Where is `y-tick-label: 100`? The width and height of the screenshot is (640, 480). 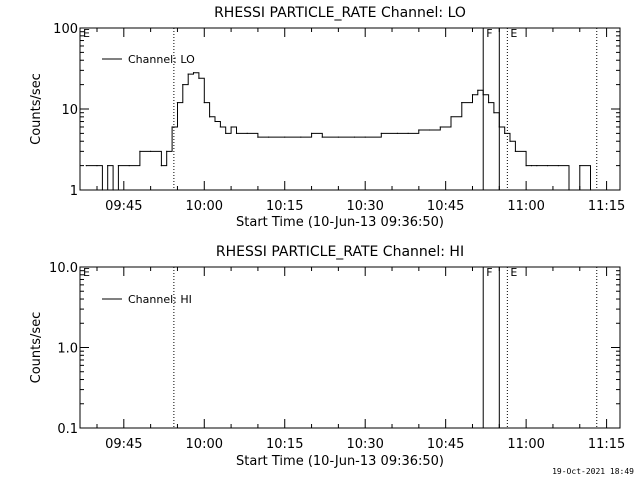
y-tick-label: 100 is located at coordinates (65, 29).